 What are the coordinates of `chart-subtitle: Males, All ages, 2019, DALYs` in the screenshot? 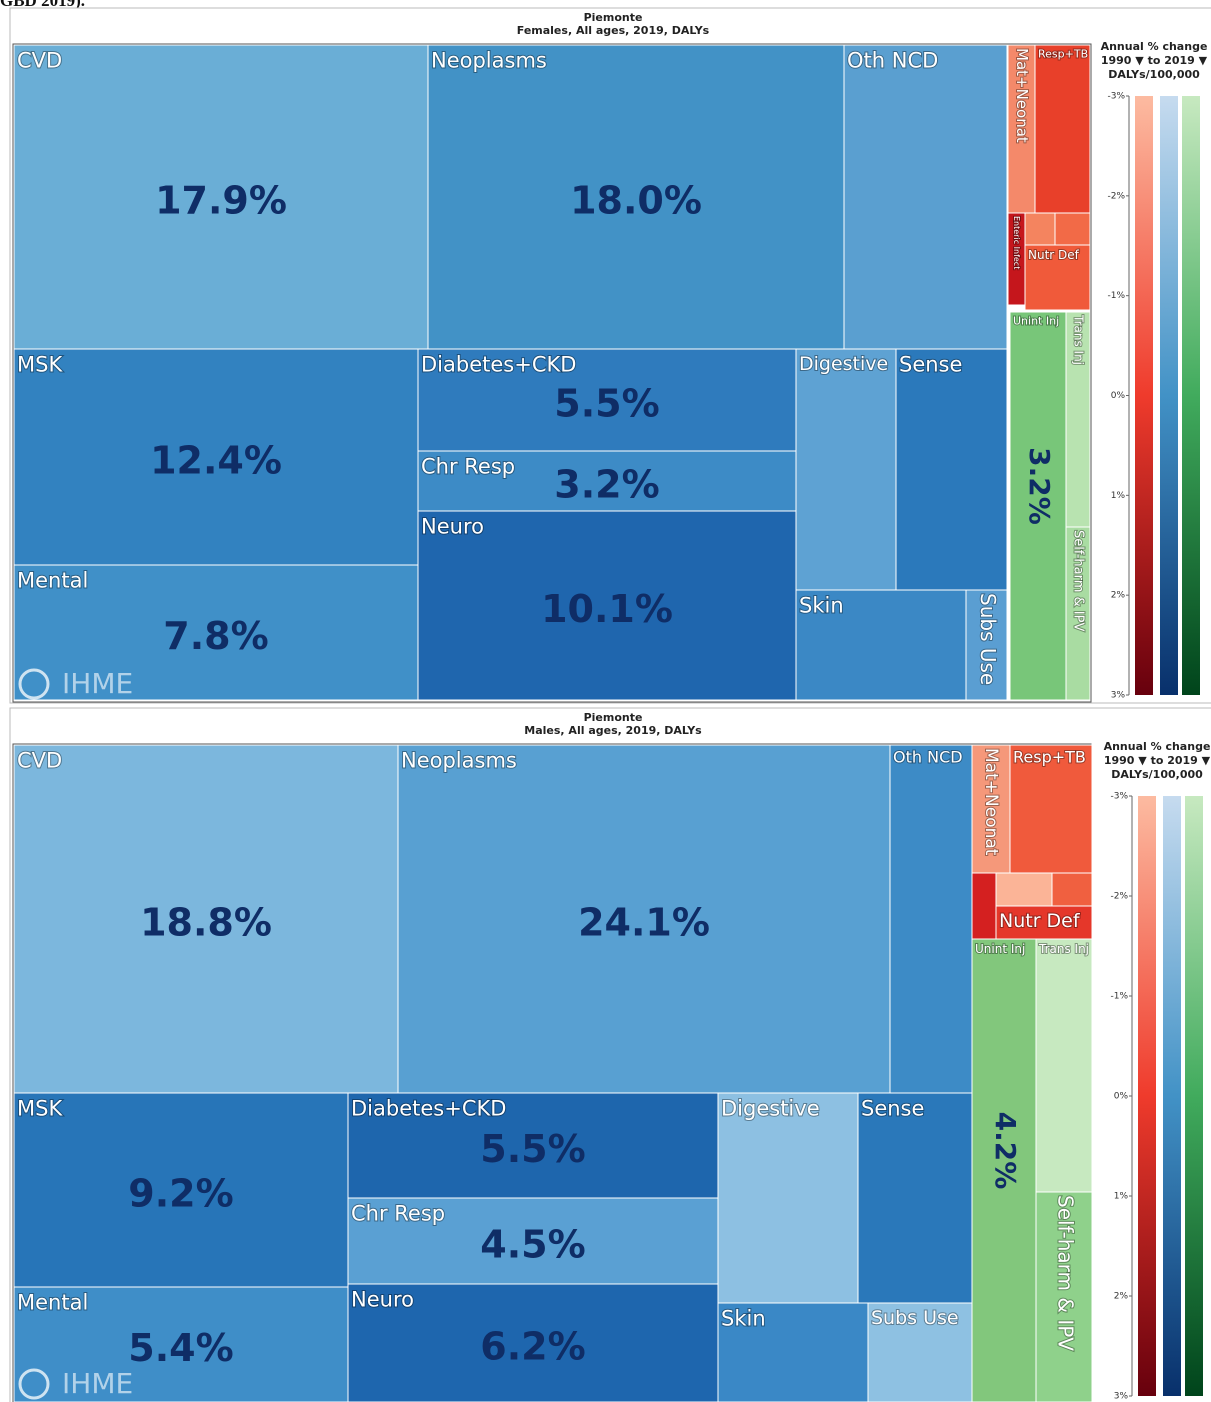 It's located at (613, 730).